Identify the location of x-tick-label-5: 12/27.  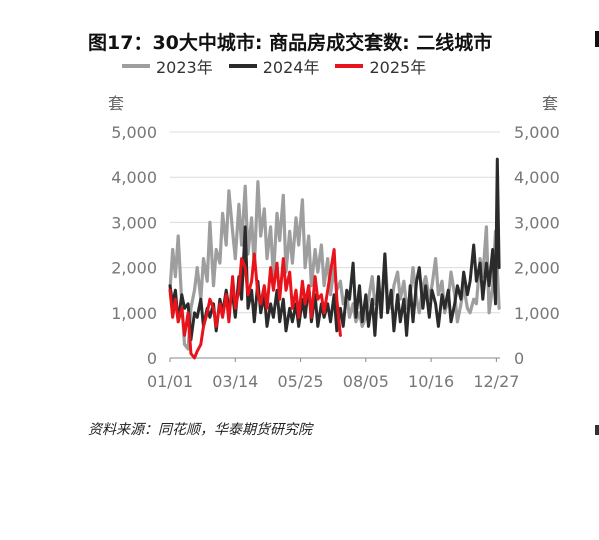
(496, 381).